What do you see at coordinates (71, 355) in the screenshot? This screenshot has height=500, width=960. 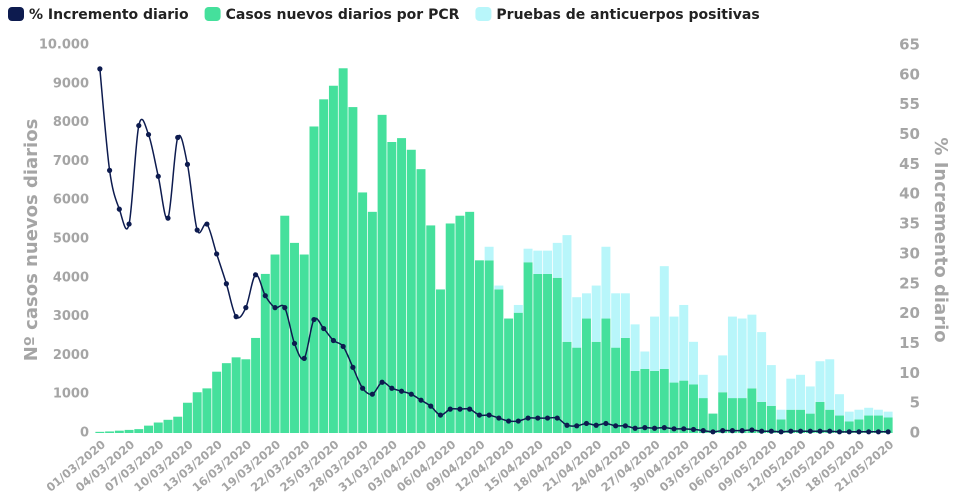 I see `y-tick-label: 2000` at bounding box center [71, 355].